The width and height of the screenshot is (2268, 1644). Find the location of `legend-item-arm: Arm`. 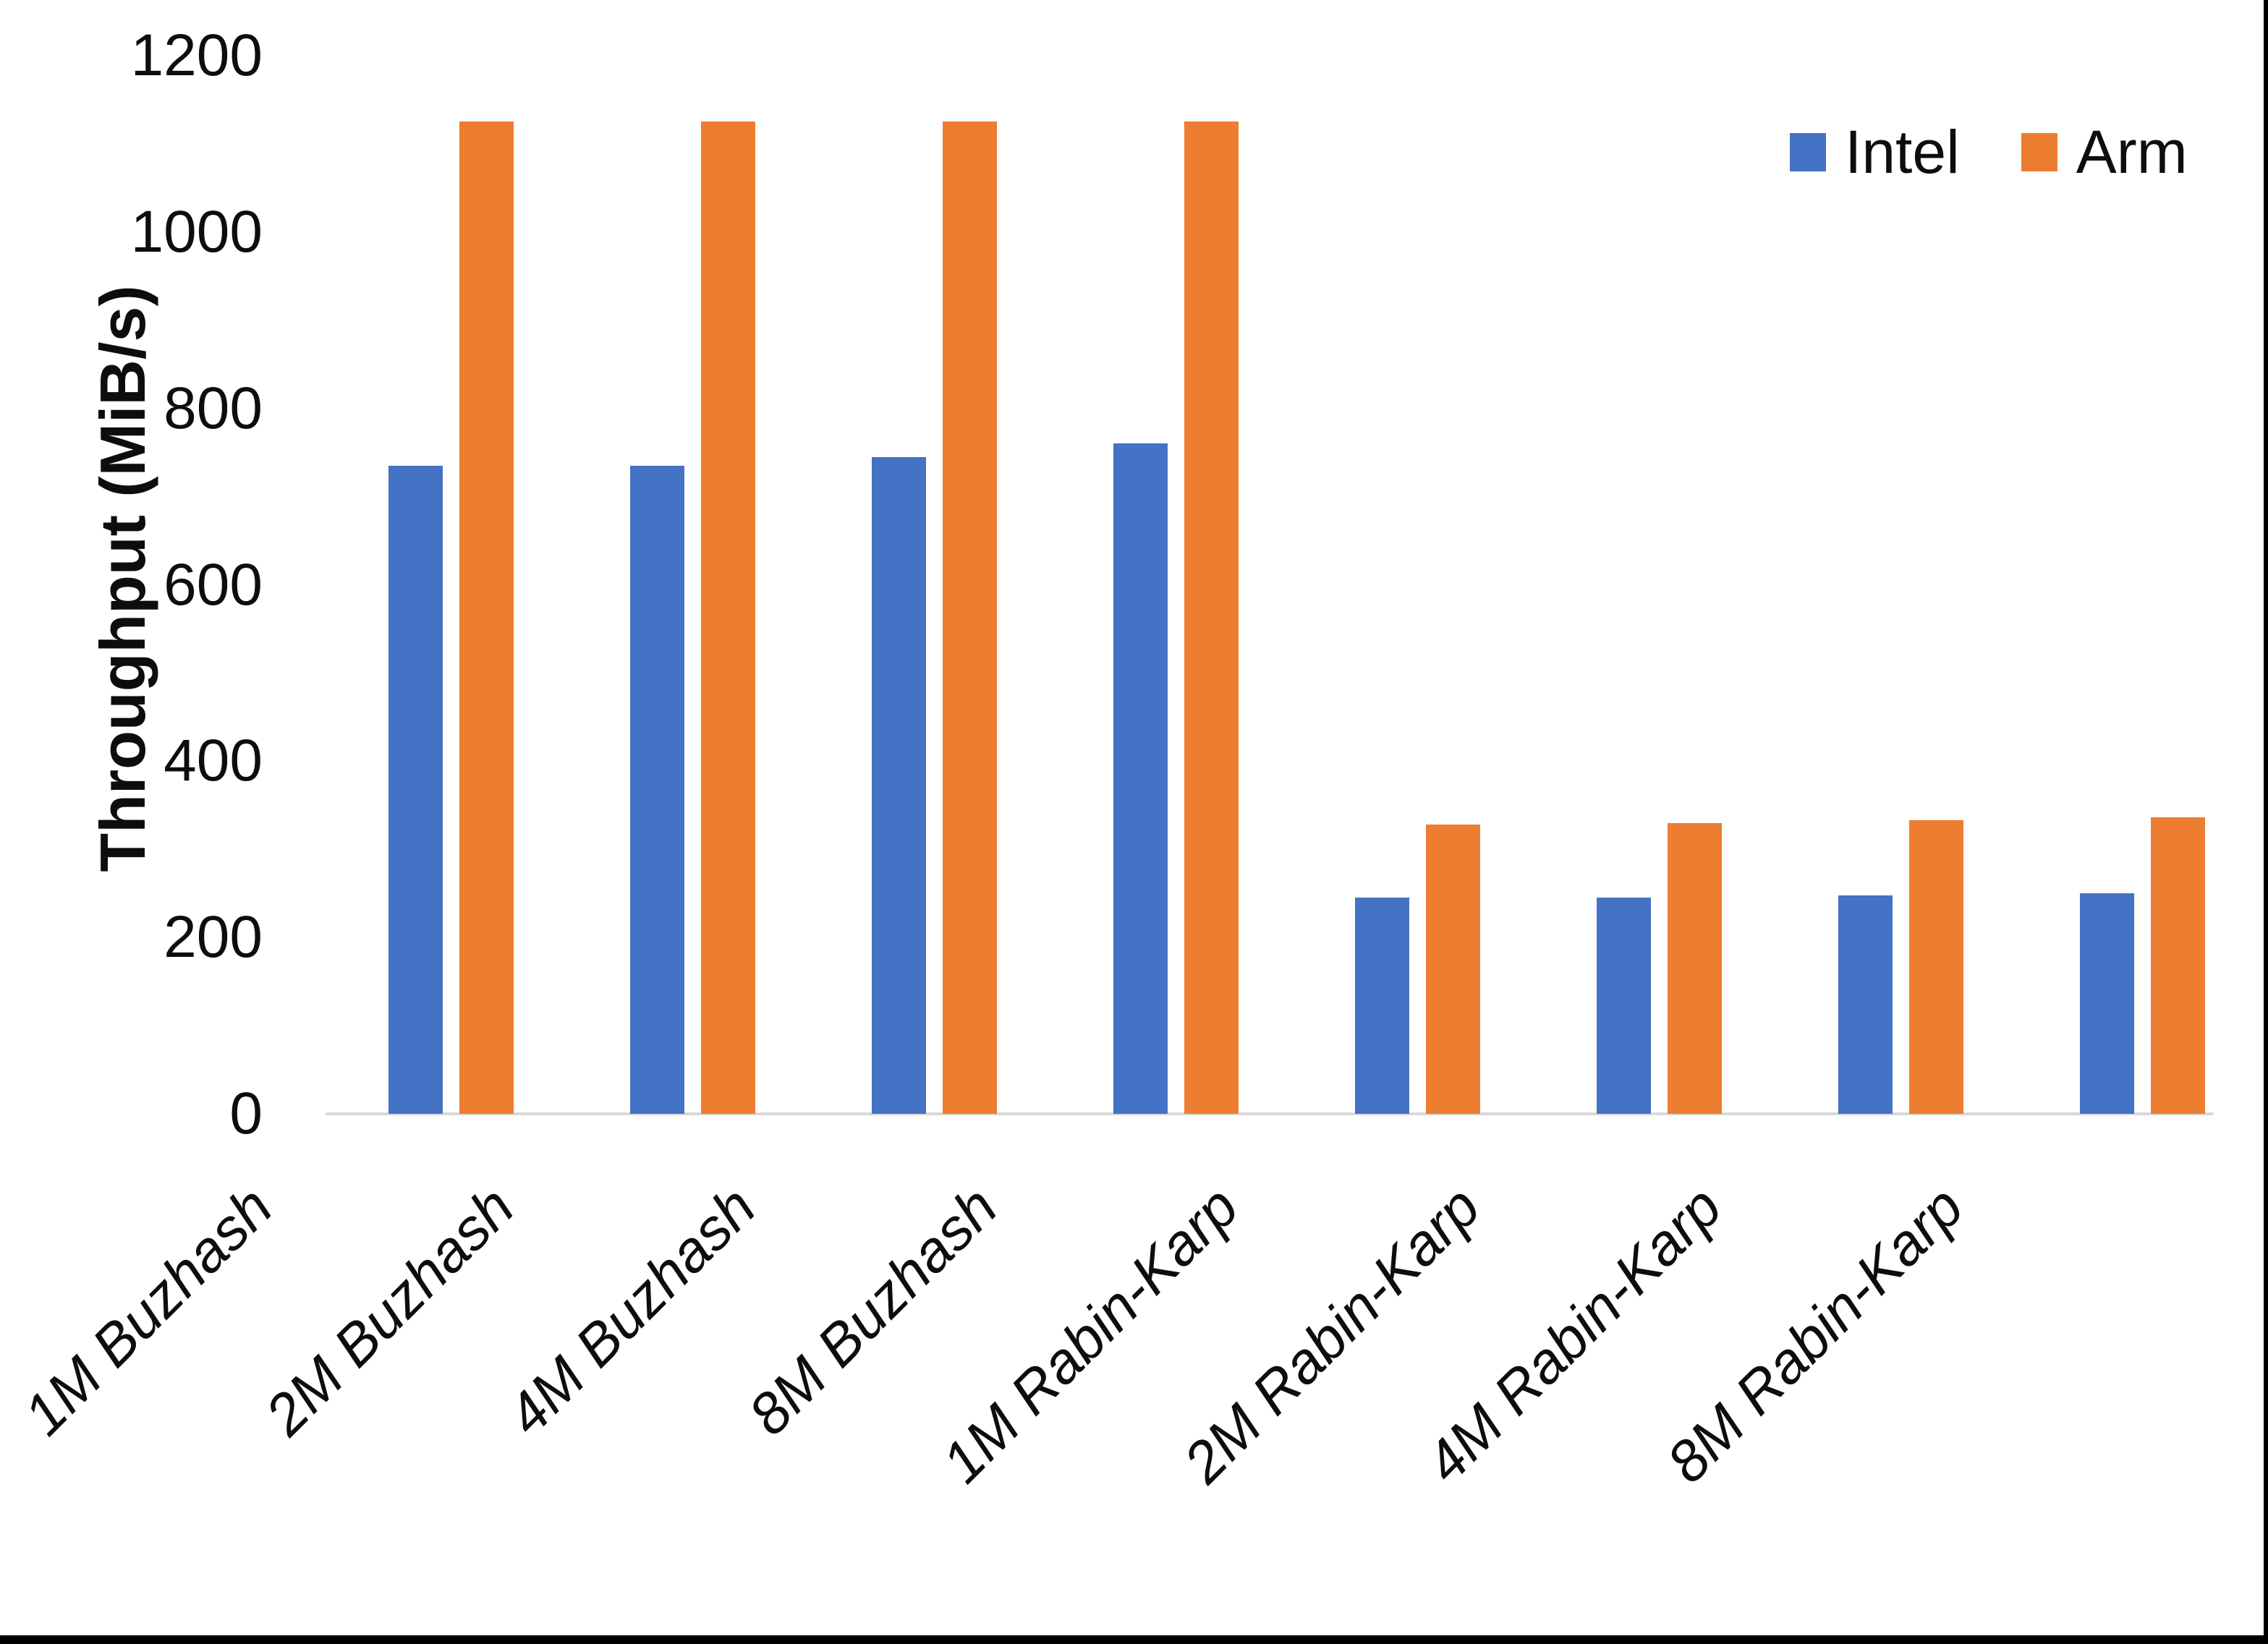

legend-item-arm: Arm is located at coordinates (2104, 152).